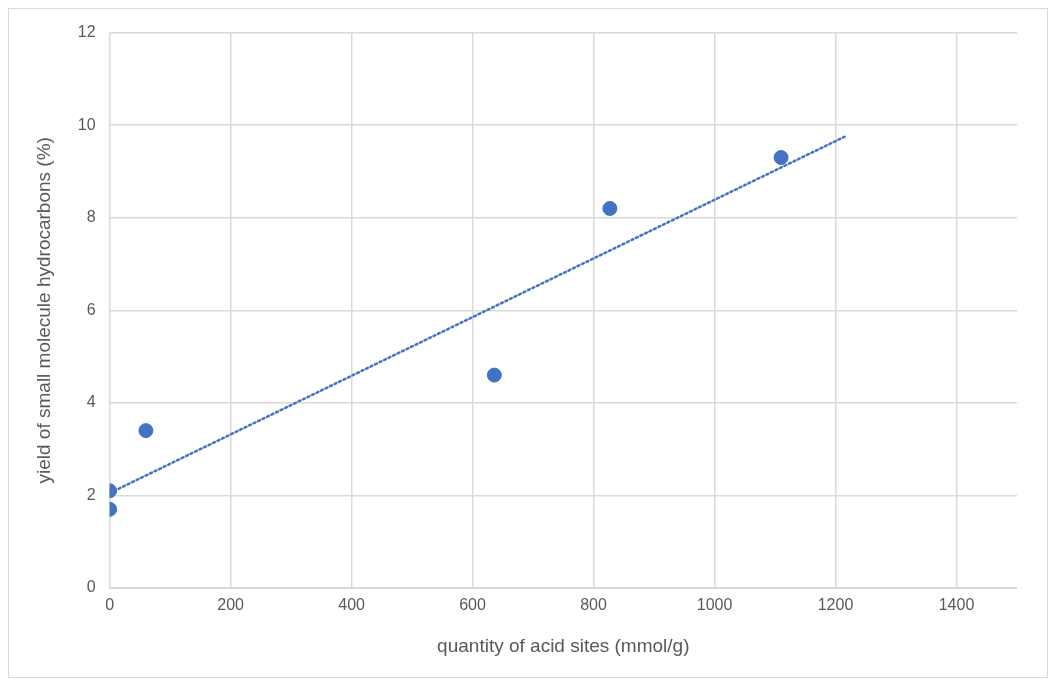 The image size is (1056, 686). Describe the element at coordinates (86, 32) in the screenshot. I see `y-tick-label: 12` at that location.